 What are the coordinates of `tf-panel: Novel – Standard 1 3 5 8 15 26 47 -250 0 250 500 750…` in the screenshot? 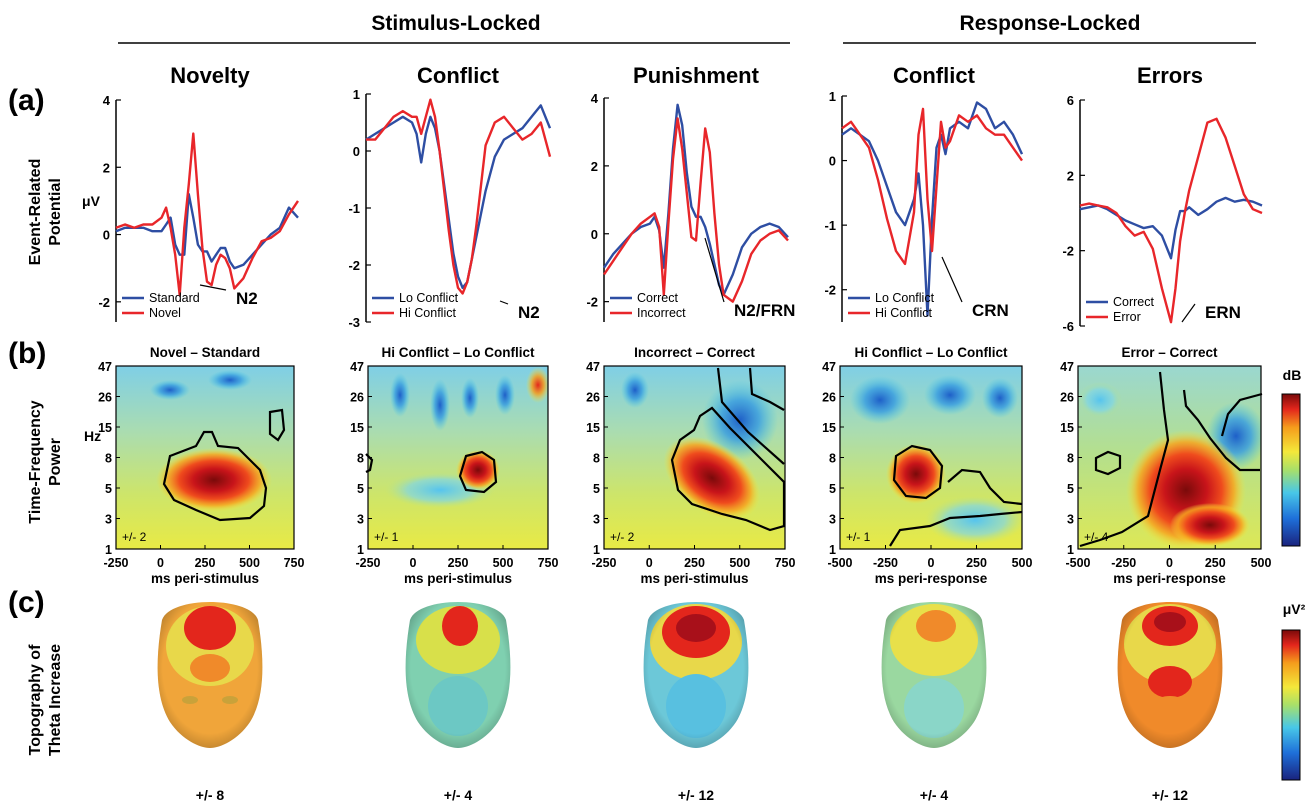 It's located at (201, 465).